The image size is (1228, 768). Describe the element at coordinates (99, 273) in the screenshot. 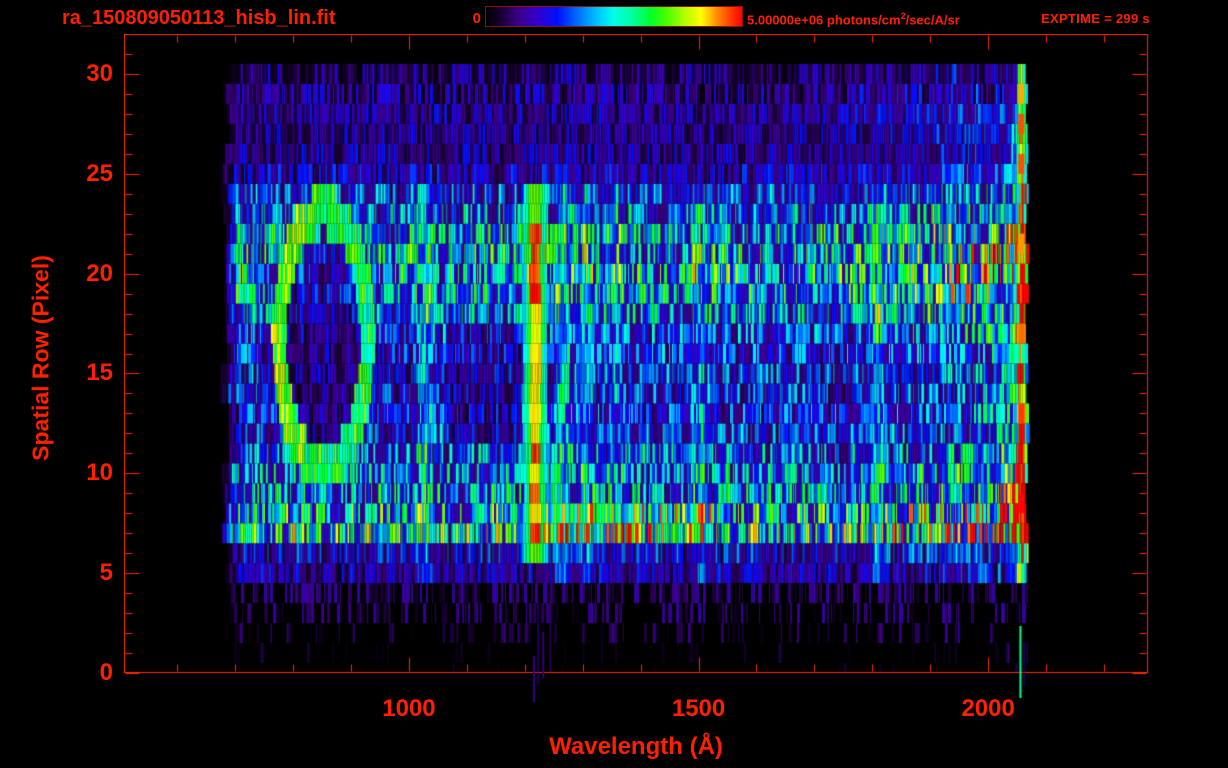

I see `y-tick-label: 20` at that location.